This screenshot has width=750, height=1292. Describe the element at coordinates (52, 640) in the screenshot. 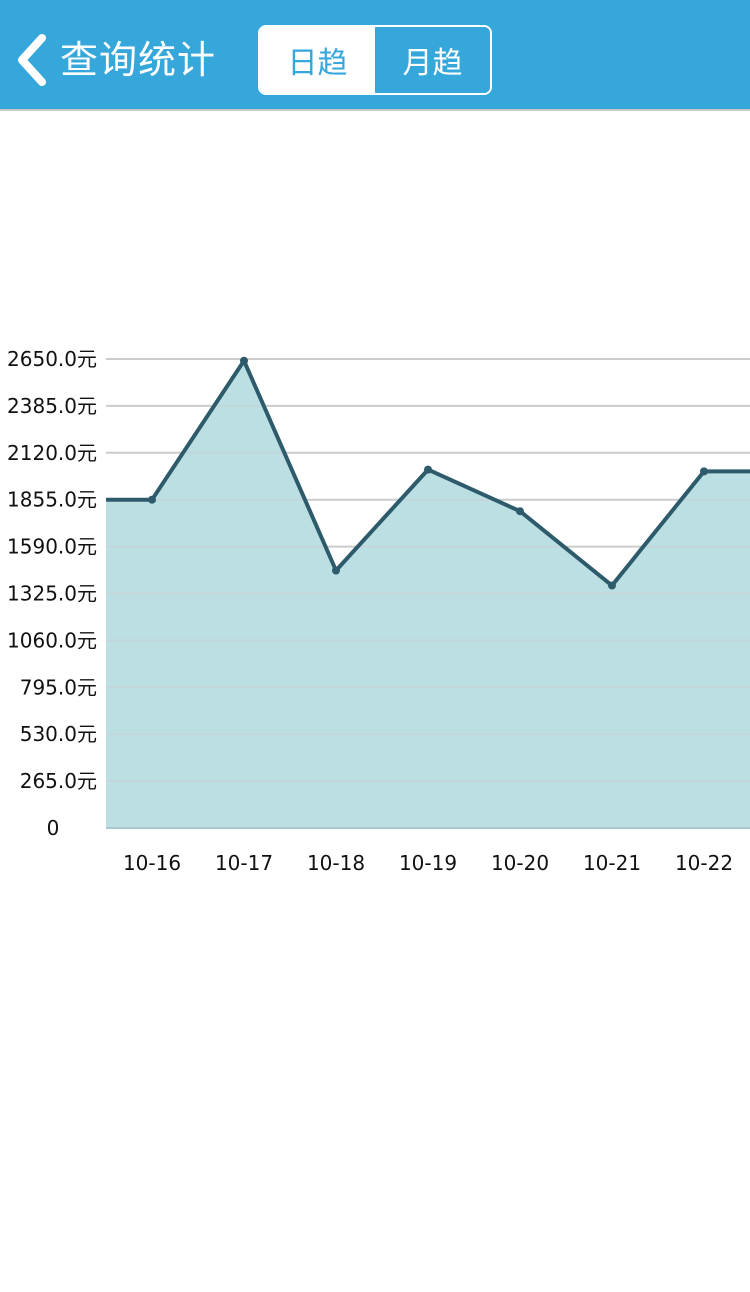

I see `y-tick-label: 1060.0元` at that location.